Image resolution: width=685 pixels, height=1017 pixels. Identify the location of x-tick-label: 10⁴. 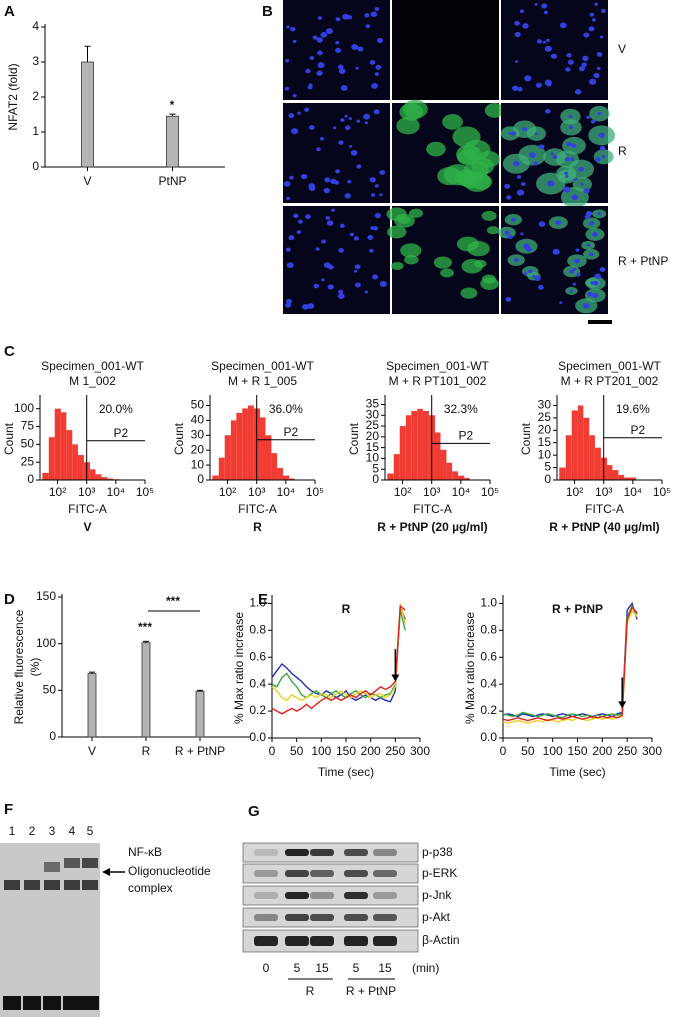
(633, 492).